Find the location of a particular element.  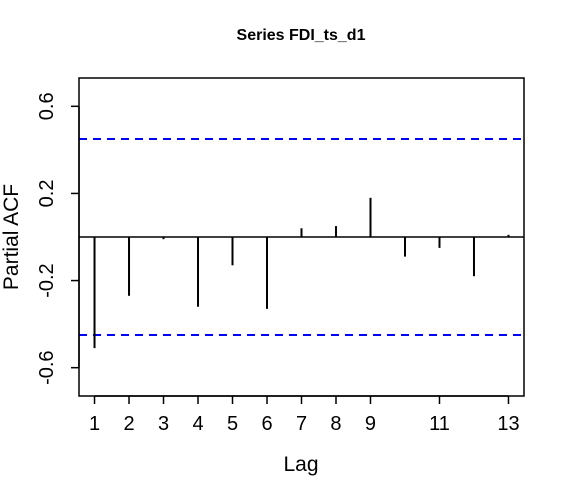

x-tick-label-11: 11 is located at coordinates (439, 424).